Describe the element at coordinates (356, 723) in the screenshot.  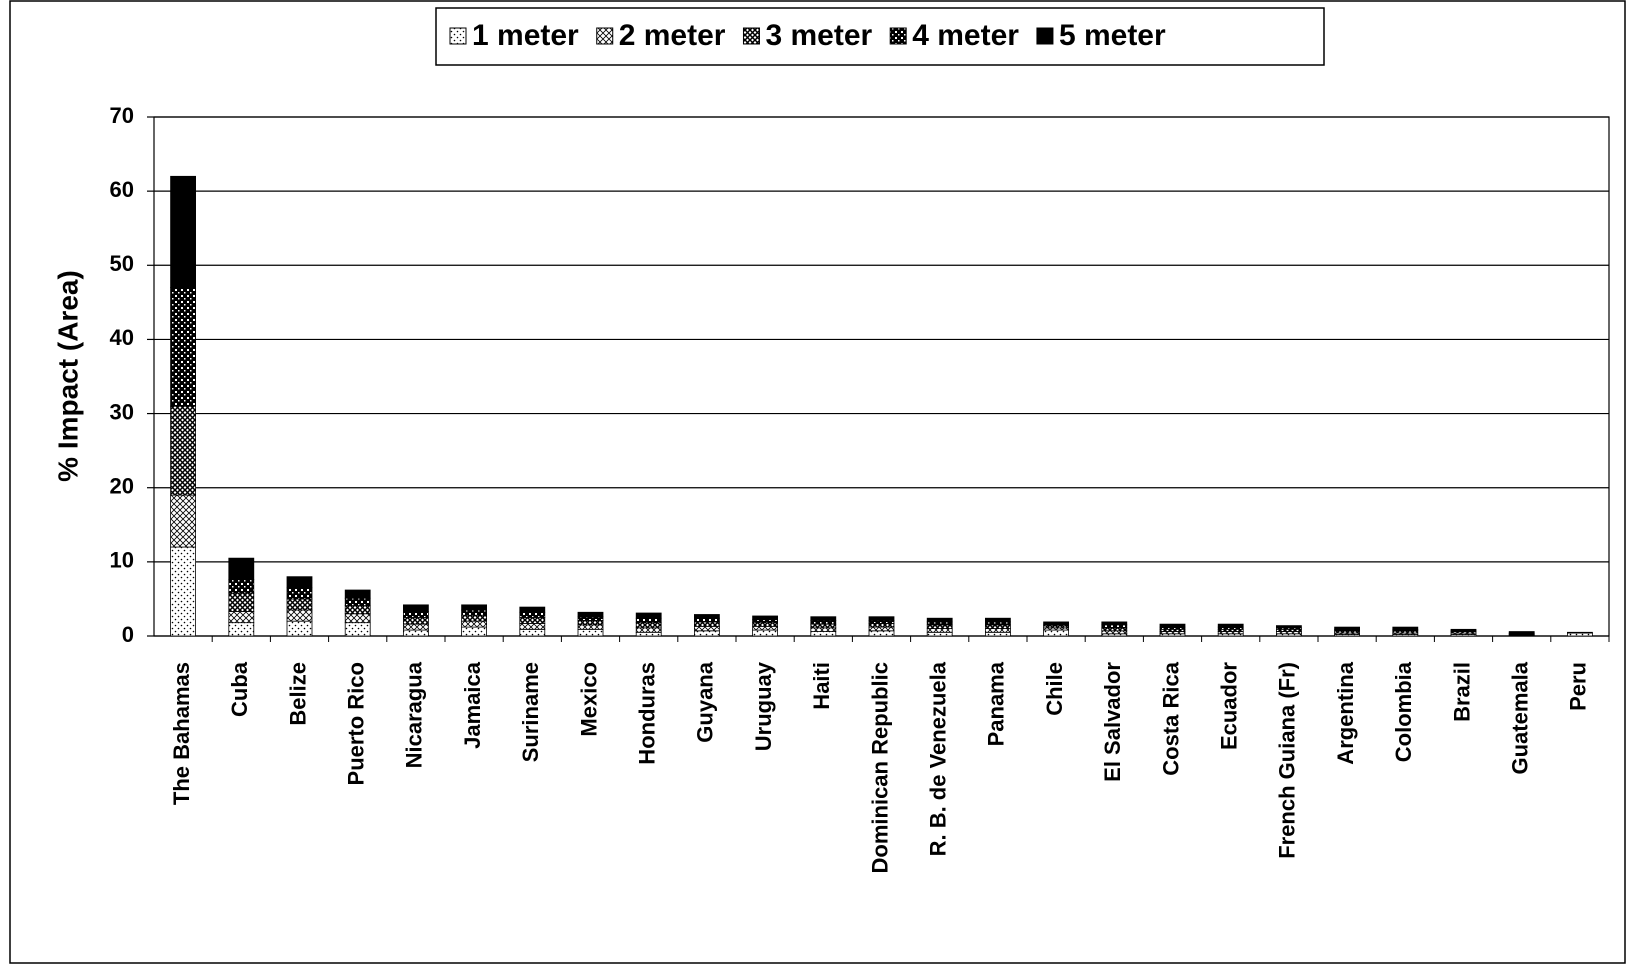
I see `x-tick-label: Puerto Rico` at that location.